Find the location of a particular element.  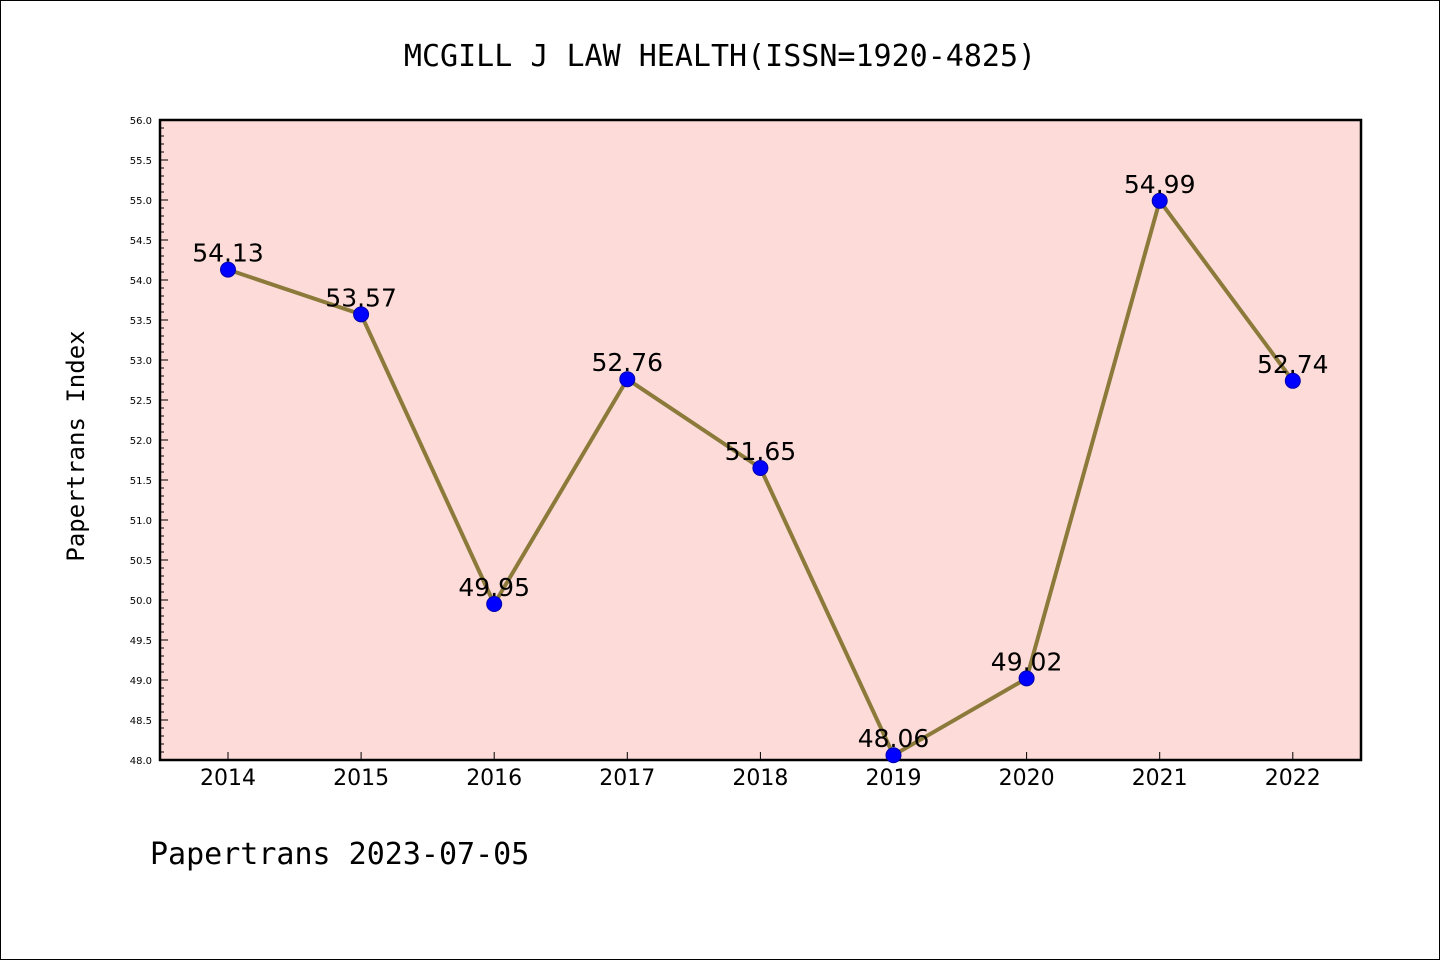

data-label: 48.06 is located at coordinates (894, 738).